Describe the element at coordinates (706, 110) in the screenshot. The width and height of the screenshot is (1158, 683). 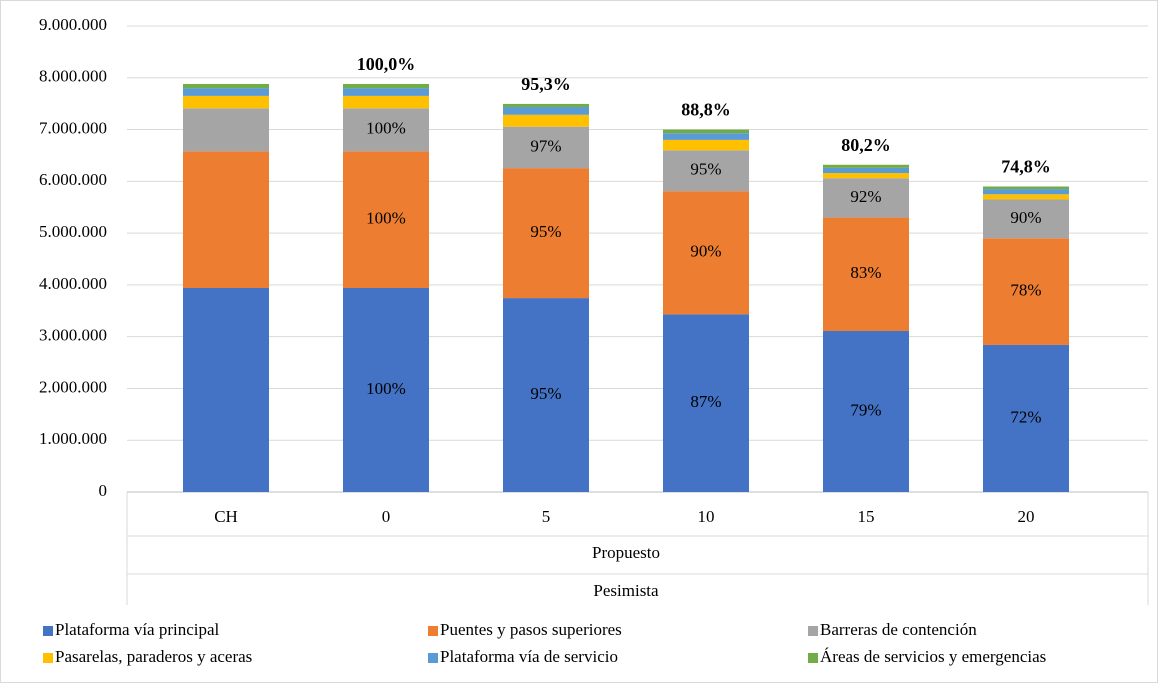
I see `total-label: 88,8%` at that location.